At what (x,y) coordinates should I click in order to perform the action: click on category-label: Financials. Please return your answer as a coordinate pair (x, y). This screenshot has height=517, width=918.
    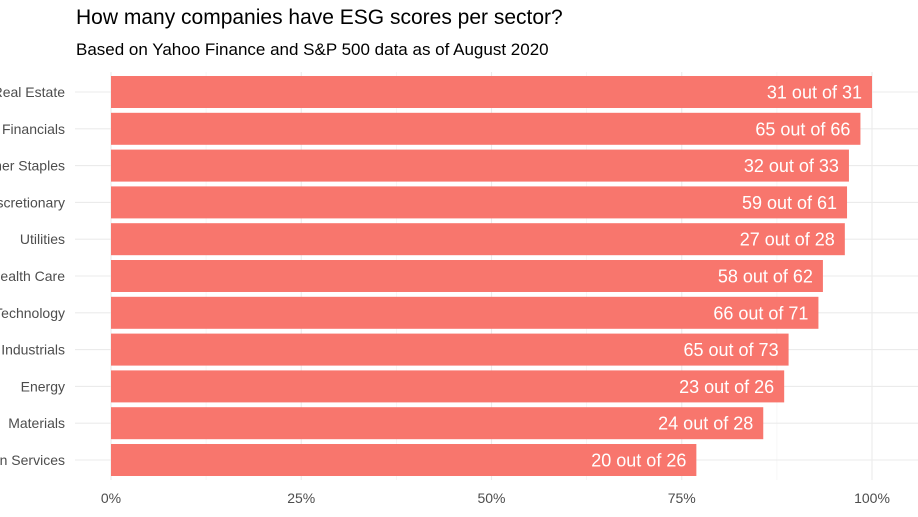
    Looking at the image, I should click on (33, 129).